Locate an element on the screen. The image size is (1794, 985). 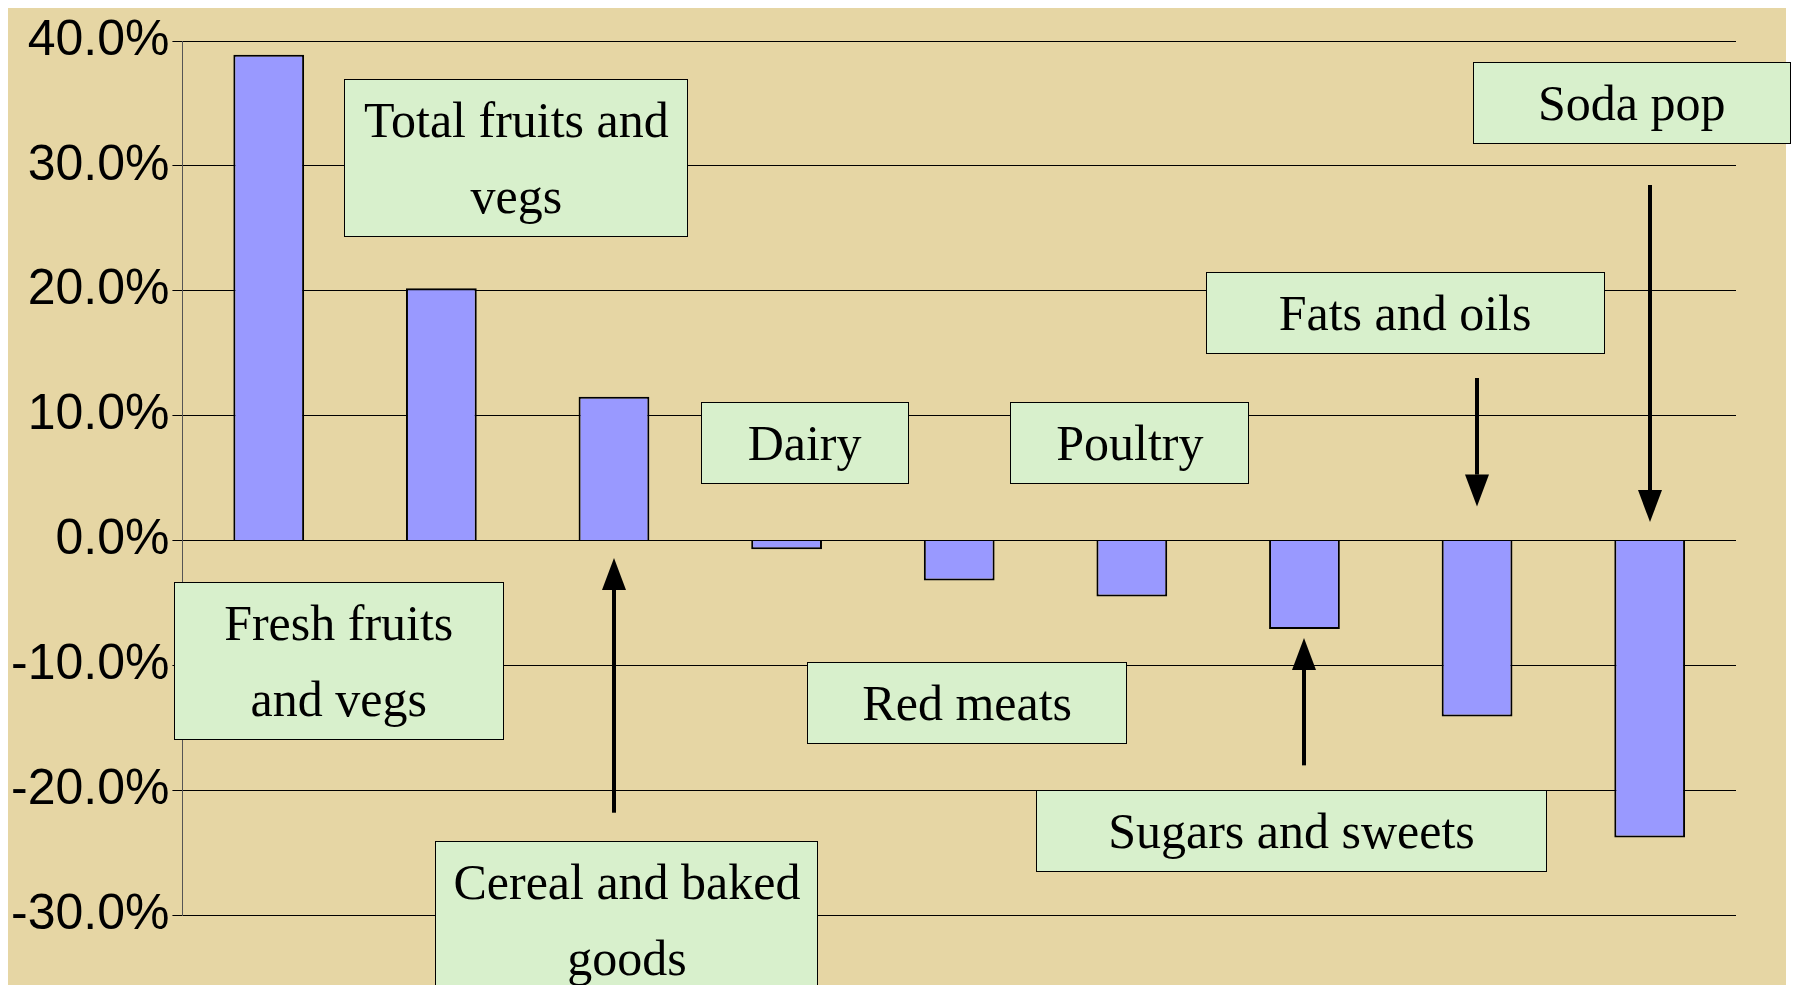
y-tick-label: 30.0% is located at coordinates (98, 162).